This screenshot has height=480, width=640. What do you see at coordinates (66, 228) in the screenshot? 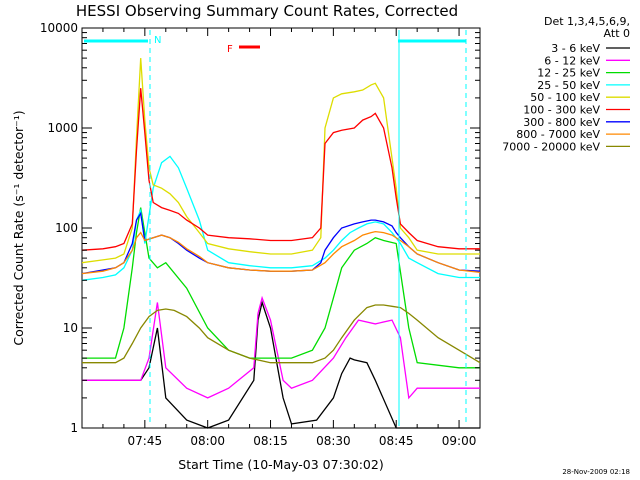
I see `y-tick-label: 100` at bounding box center [66, 228].